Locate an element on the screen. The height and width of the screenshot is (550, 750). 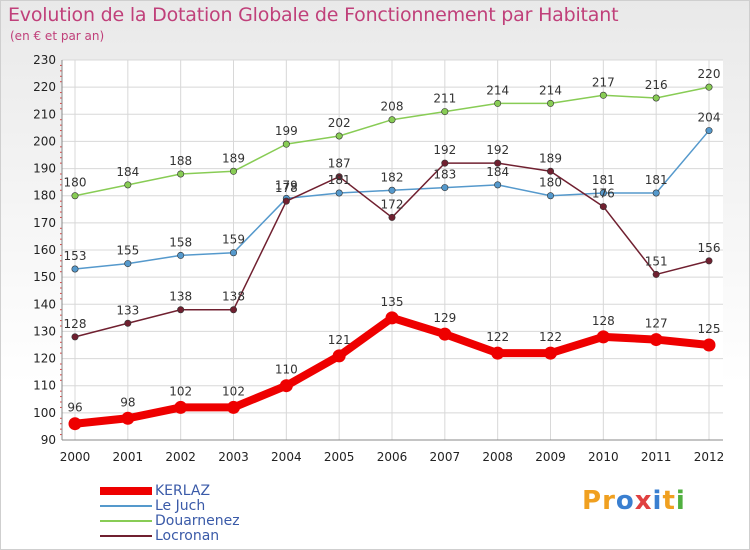
data-label: 153 is located at coordinates (75, 256).